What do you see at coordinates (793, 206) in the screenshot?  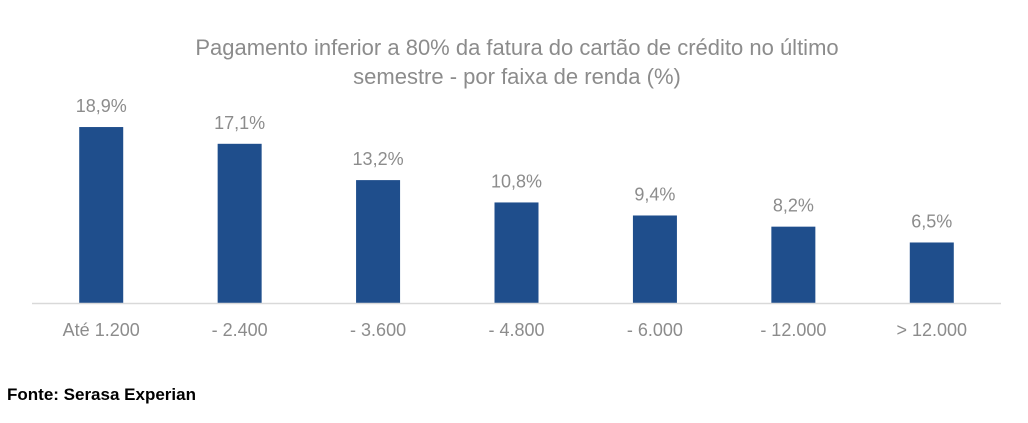 I see `data-label: 8,2%` at bounding box center [793, 206].